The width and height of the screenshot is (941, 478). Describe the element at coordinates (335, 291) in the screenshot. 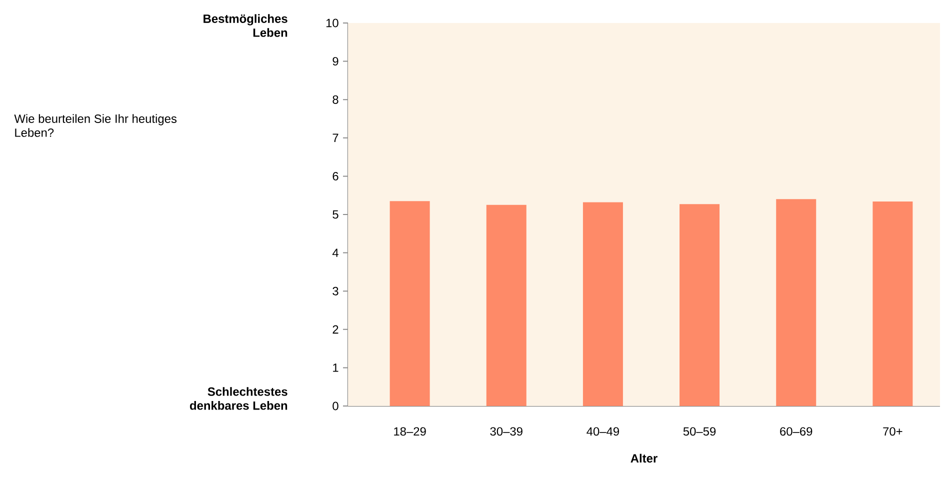

I see `y-tick-label: 3` at that location.